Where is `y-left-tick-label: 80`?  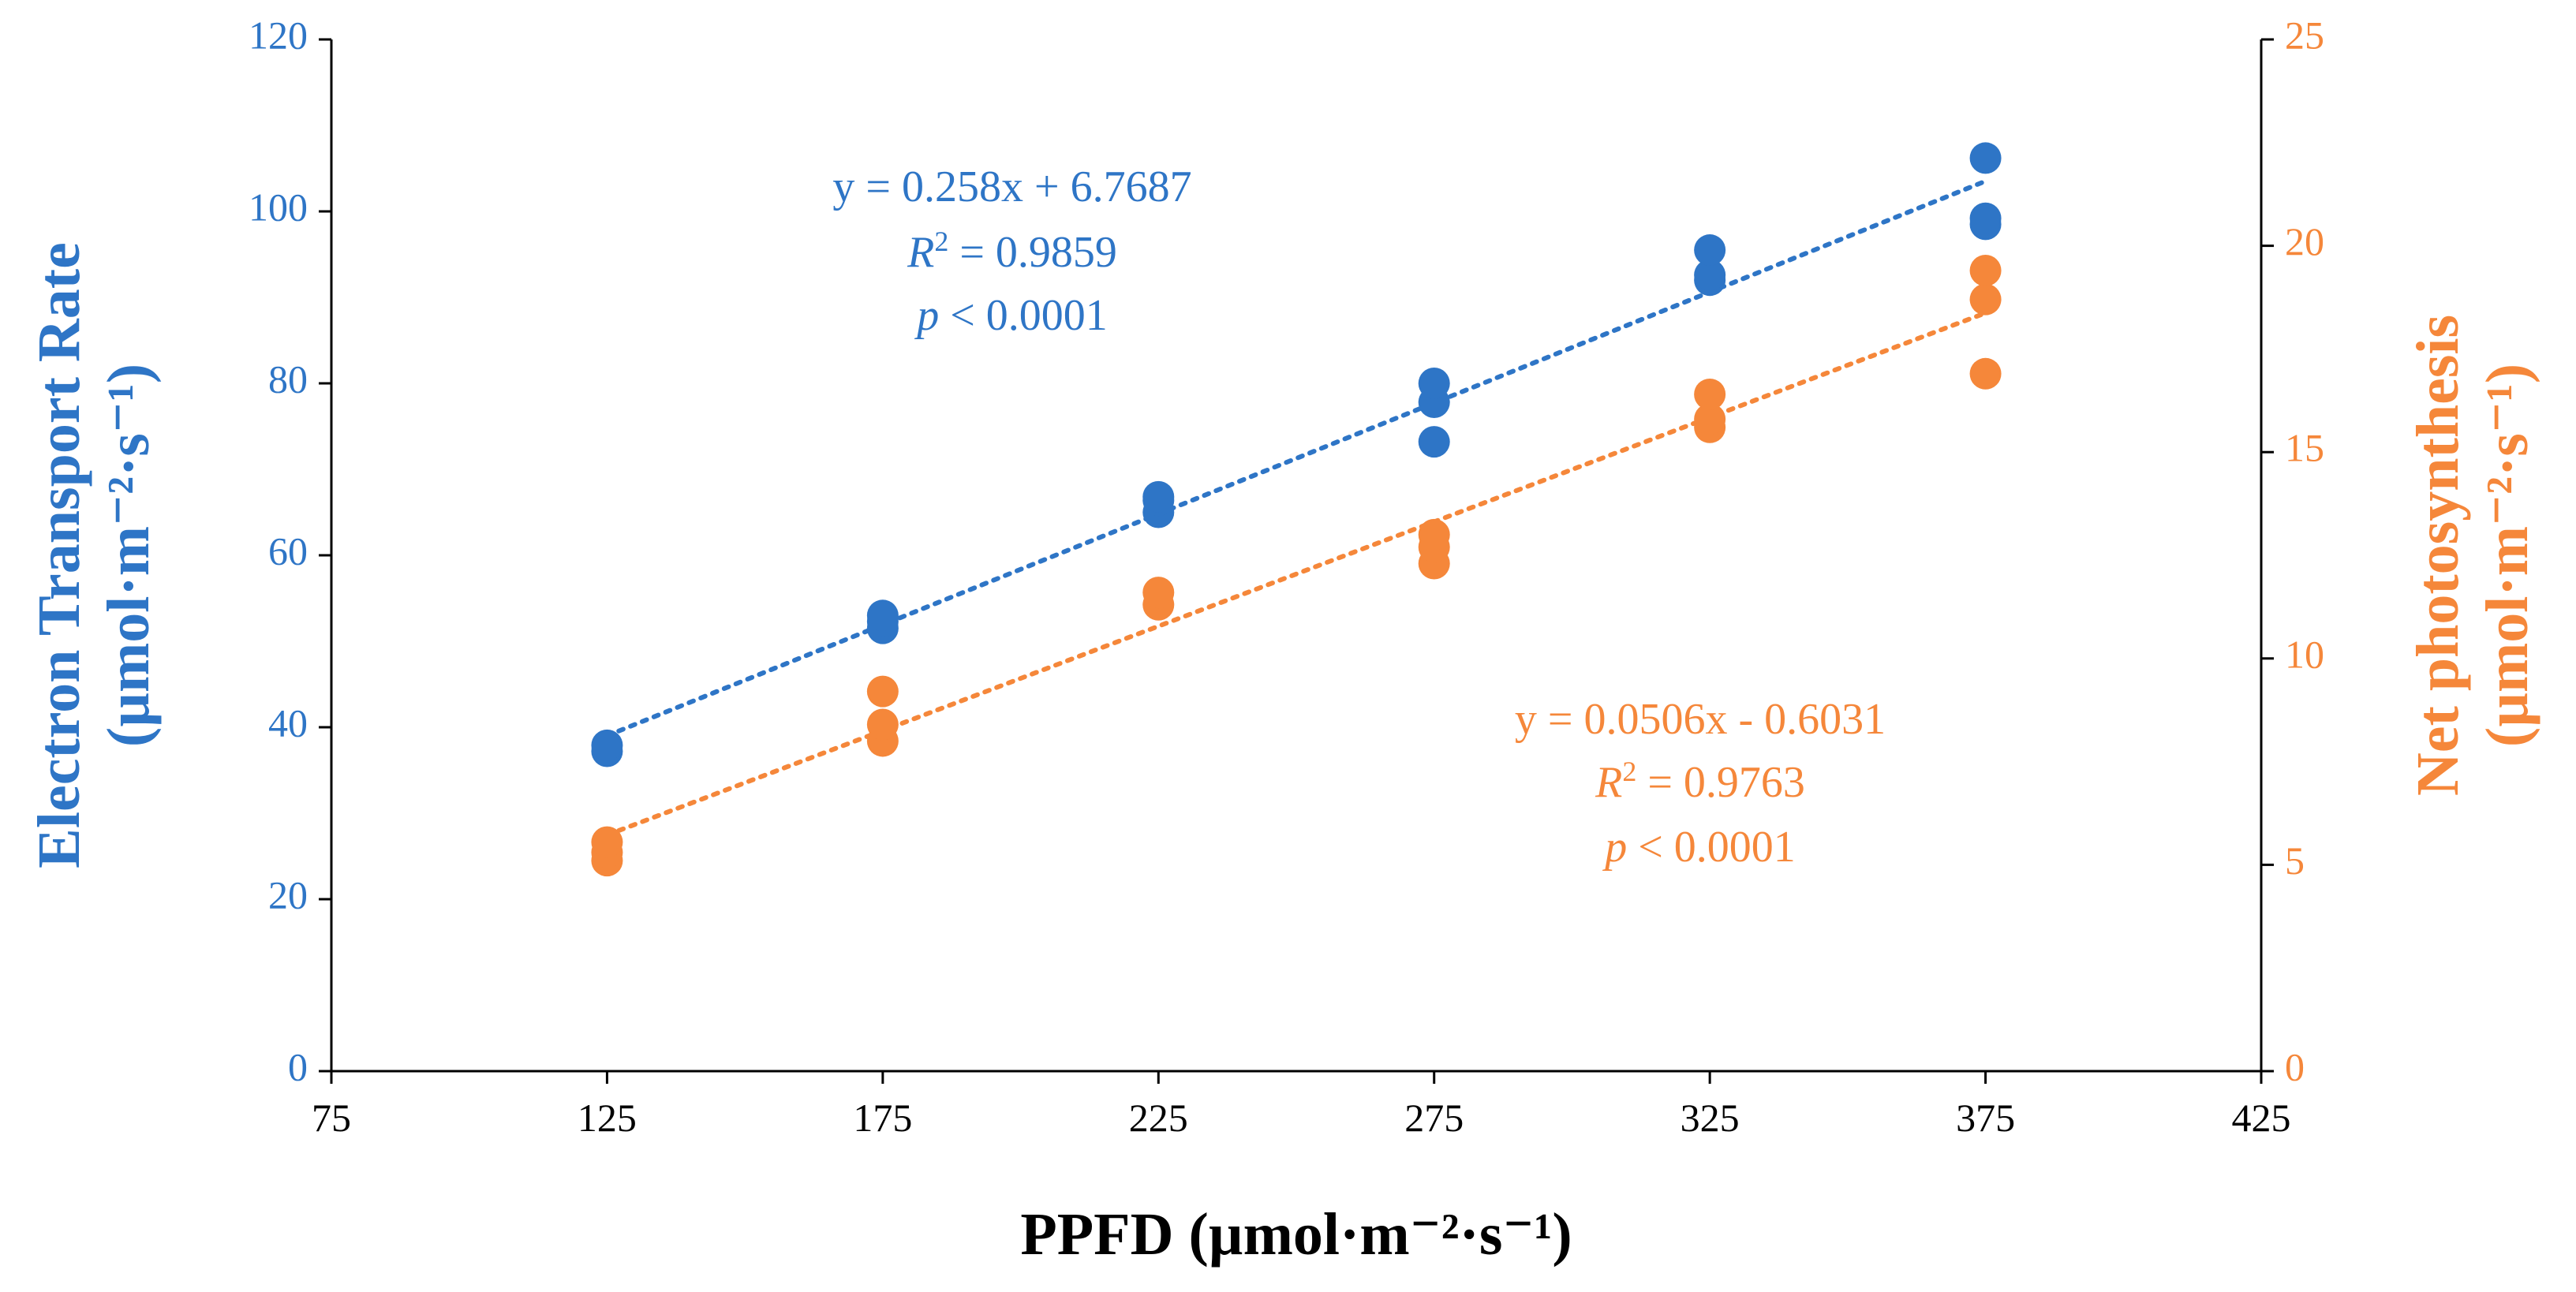
y-left-tick-label: 80 is located at coordinates (288, 379).